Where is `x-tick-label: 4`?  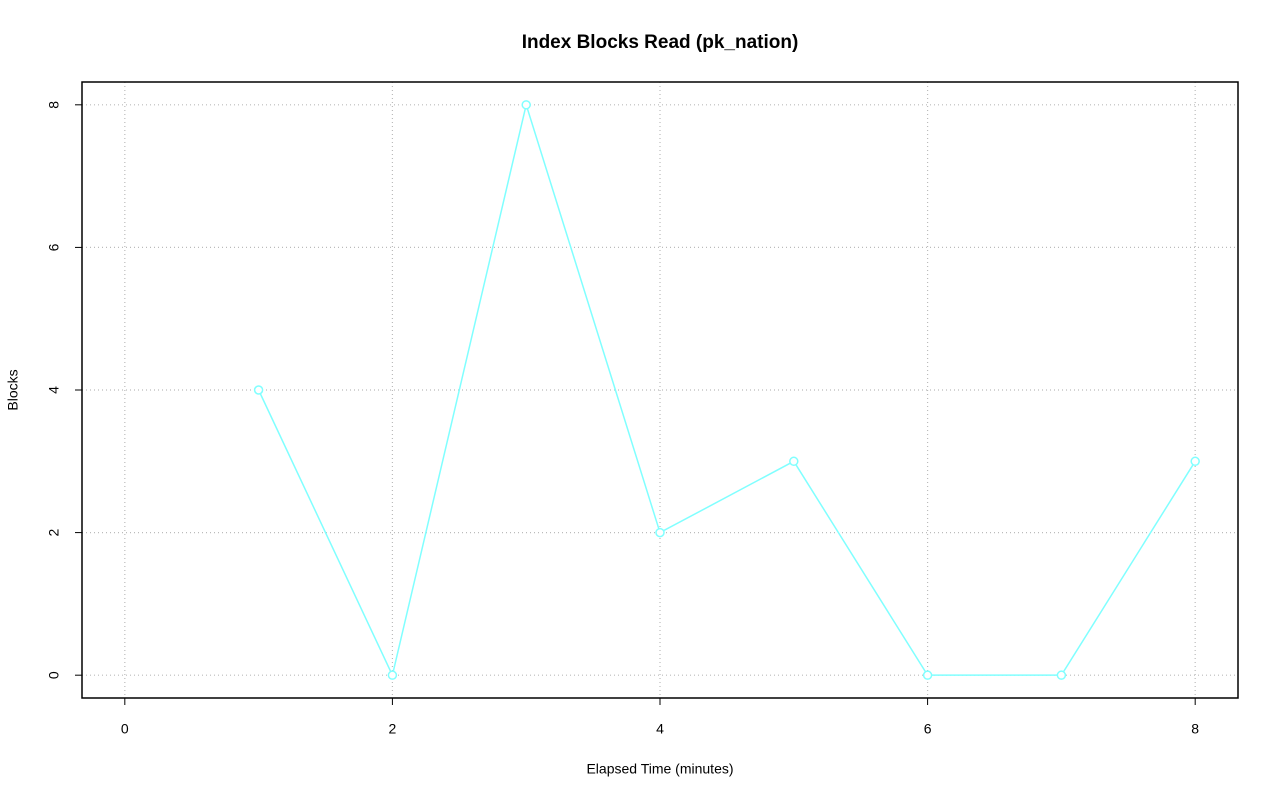
x-tick-label: 4 is located at coordinates (660, 729).